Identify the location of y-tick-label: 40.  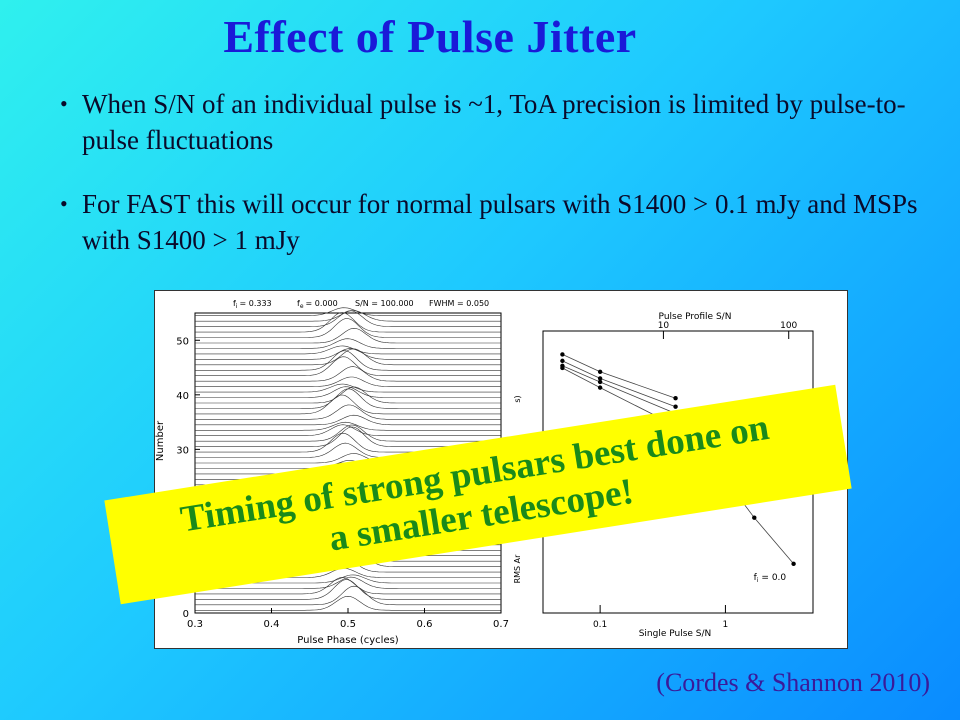
(182, 396).